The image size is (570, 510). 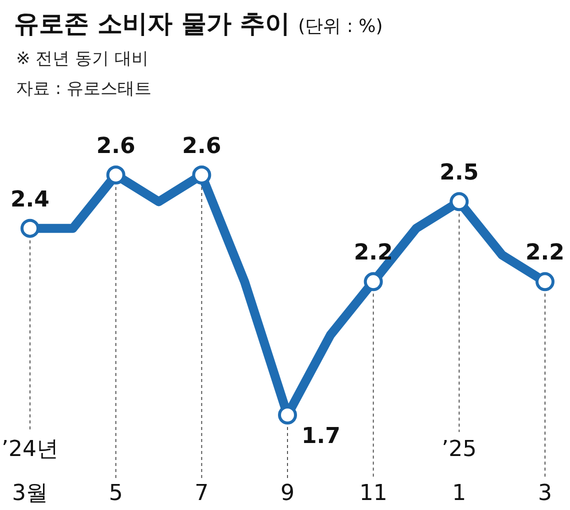 I want to click on x-tick-label: ’25 1, so click(x=459, y=471).